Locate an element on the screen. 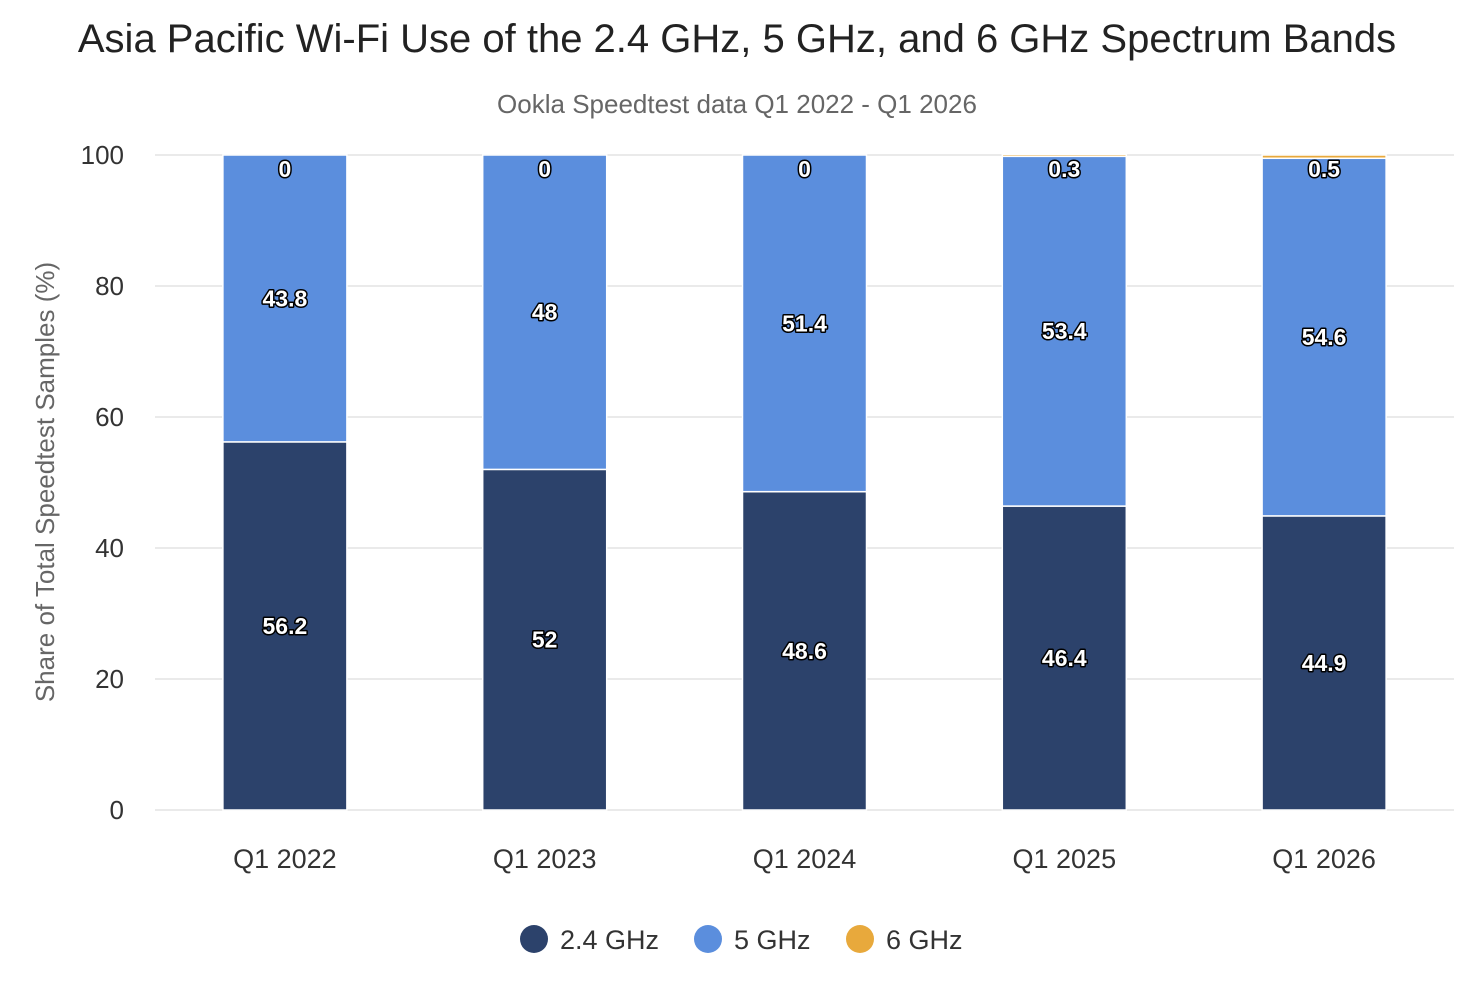 This screenshot has height=1000, width=1474. data-label: 52 is located at coordinates (545, 640).